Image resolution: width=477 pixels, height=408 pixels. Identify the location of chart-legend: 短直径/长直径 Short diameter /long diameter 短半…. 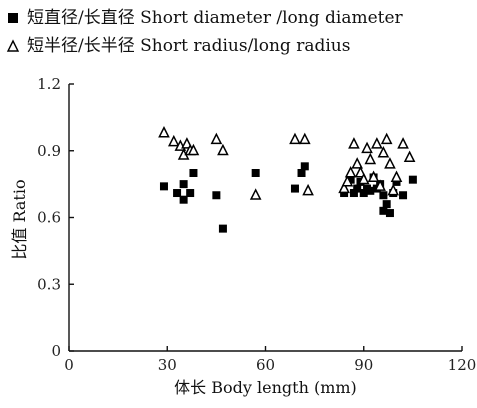
(236, 32).